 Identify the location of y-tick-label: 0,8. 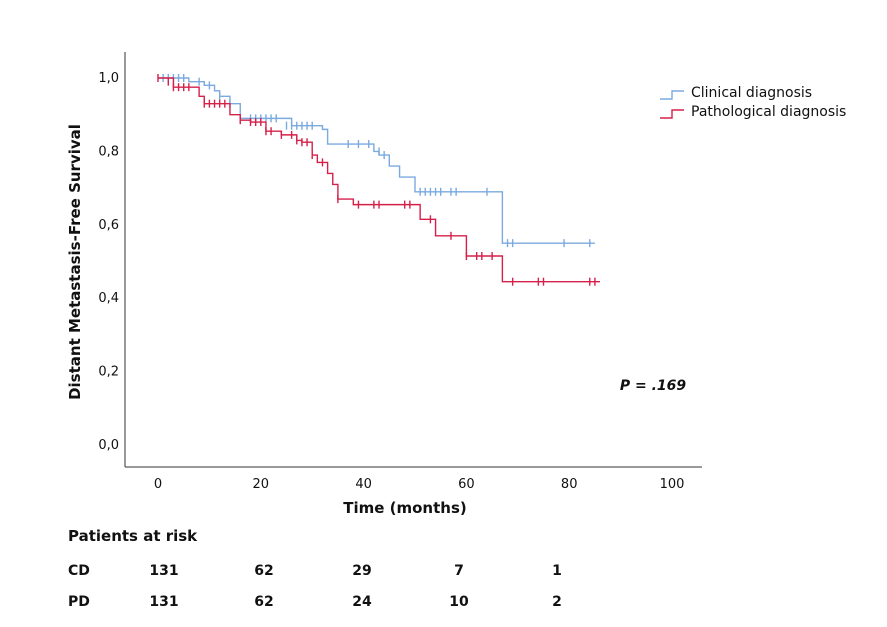
(108, 151).